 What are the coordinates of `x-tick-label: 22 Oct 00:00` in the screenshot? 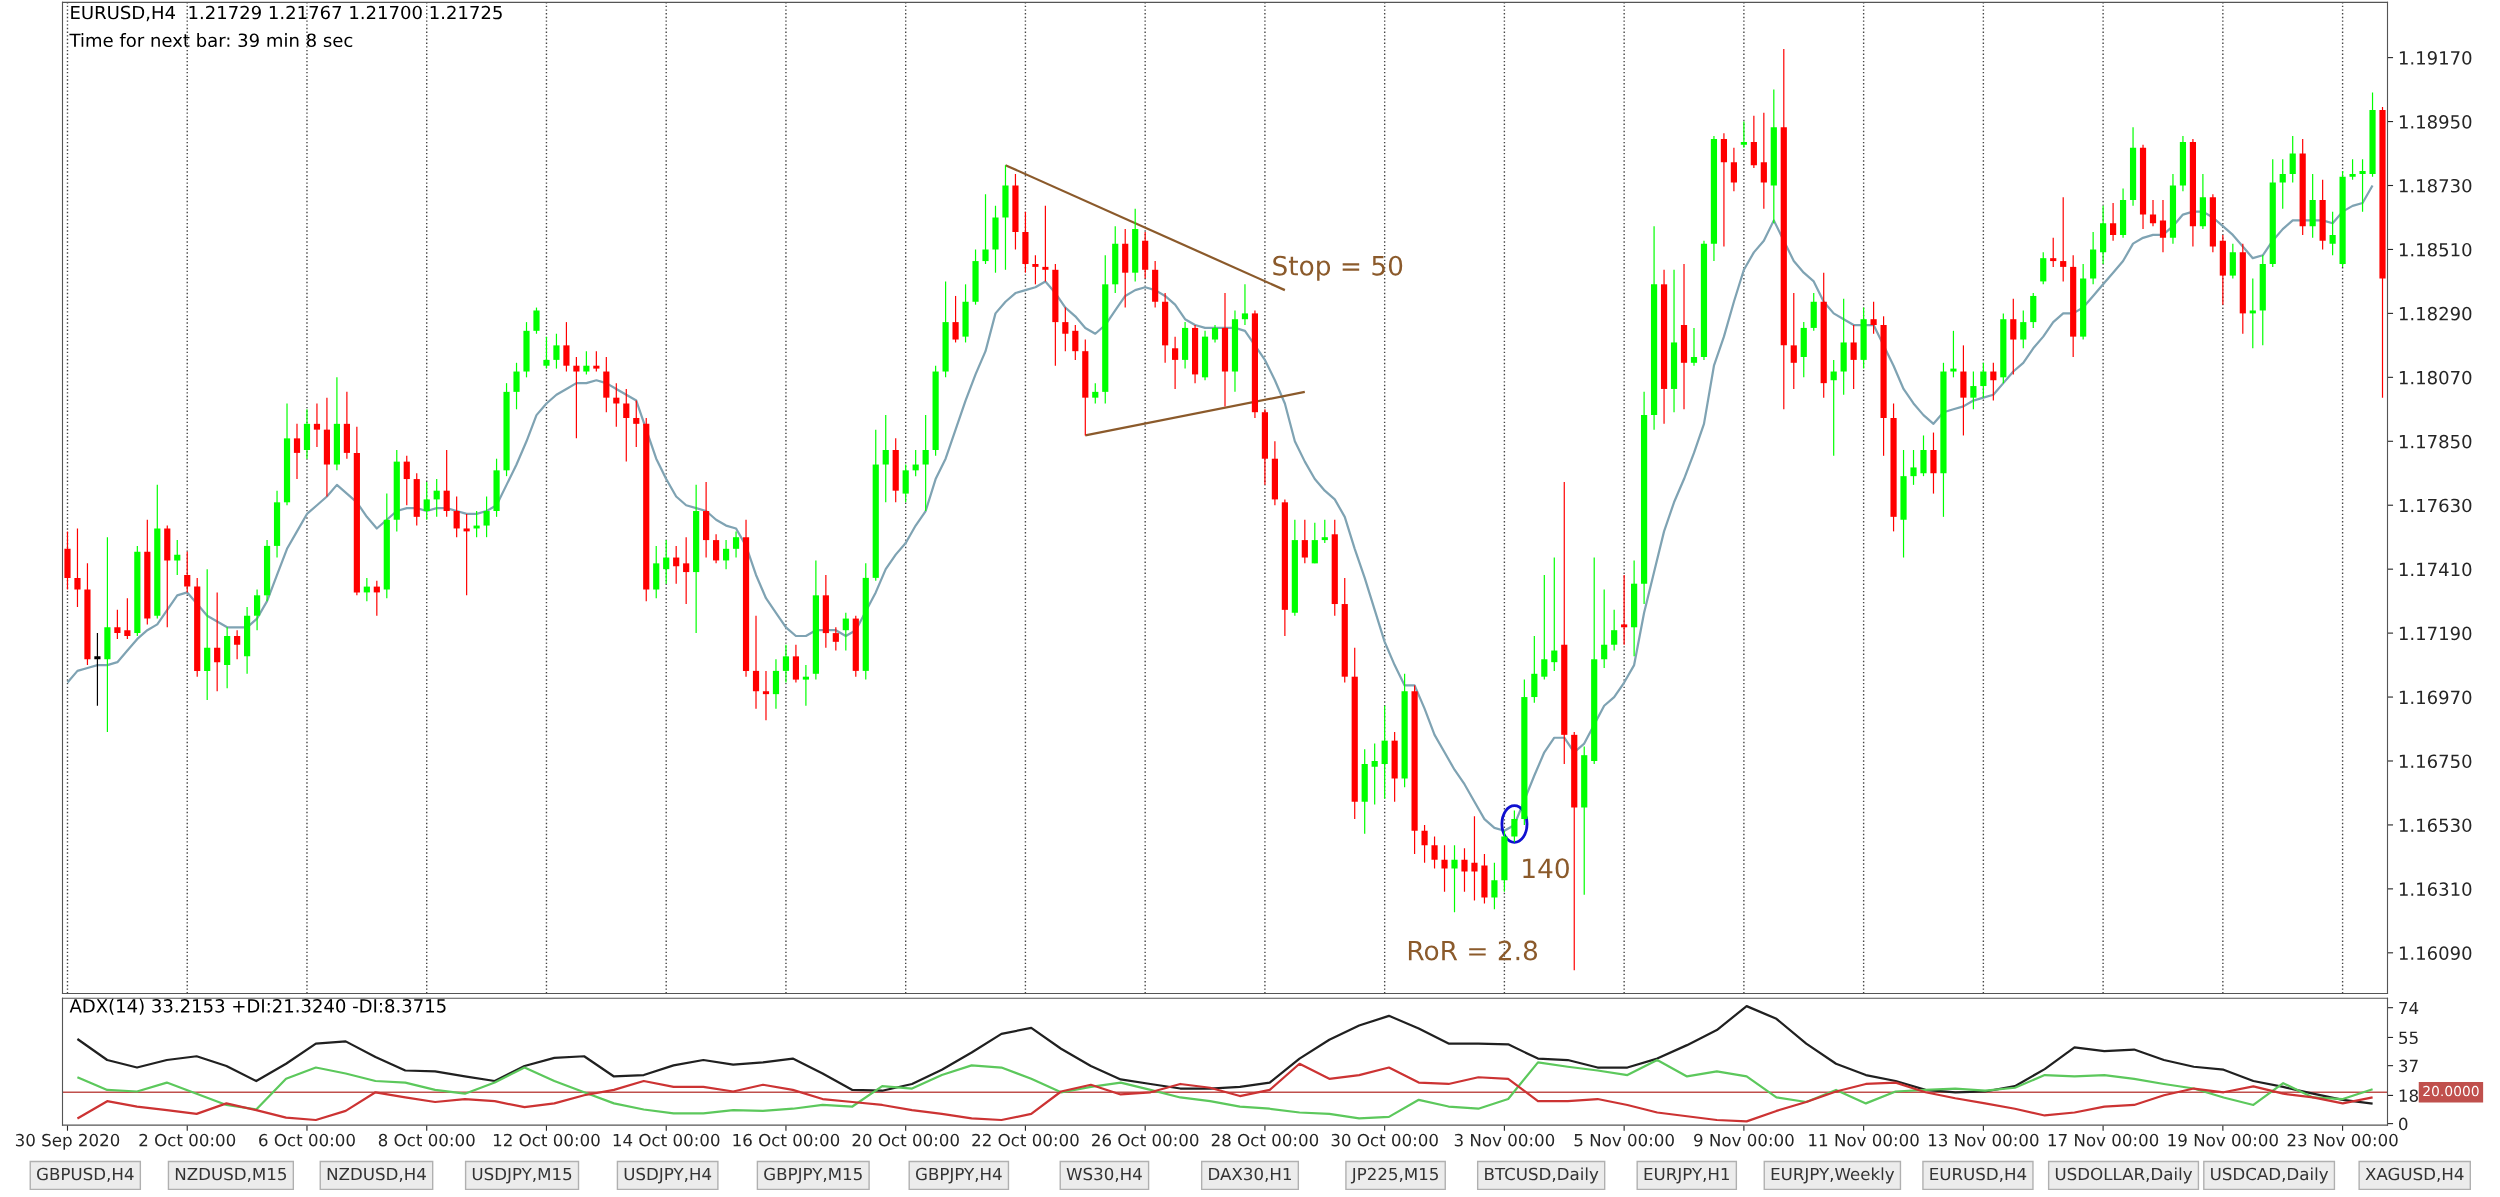 It's located at (1025, 1140).